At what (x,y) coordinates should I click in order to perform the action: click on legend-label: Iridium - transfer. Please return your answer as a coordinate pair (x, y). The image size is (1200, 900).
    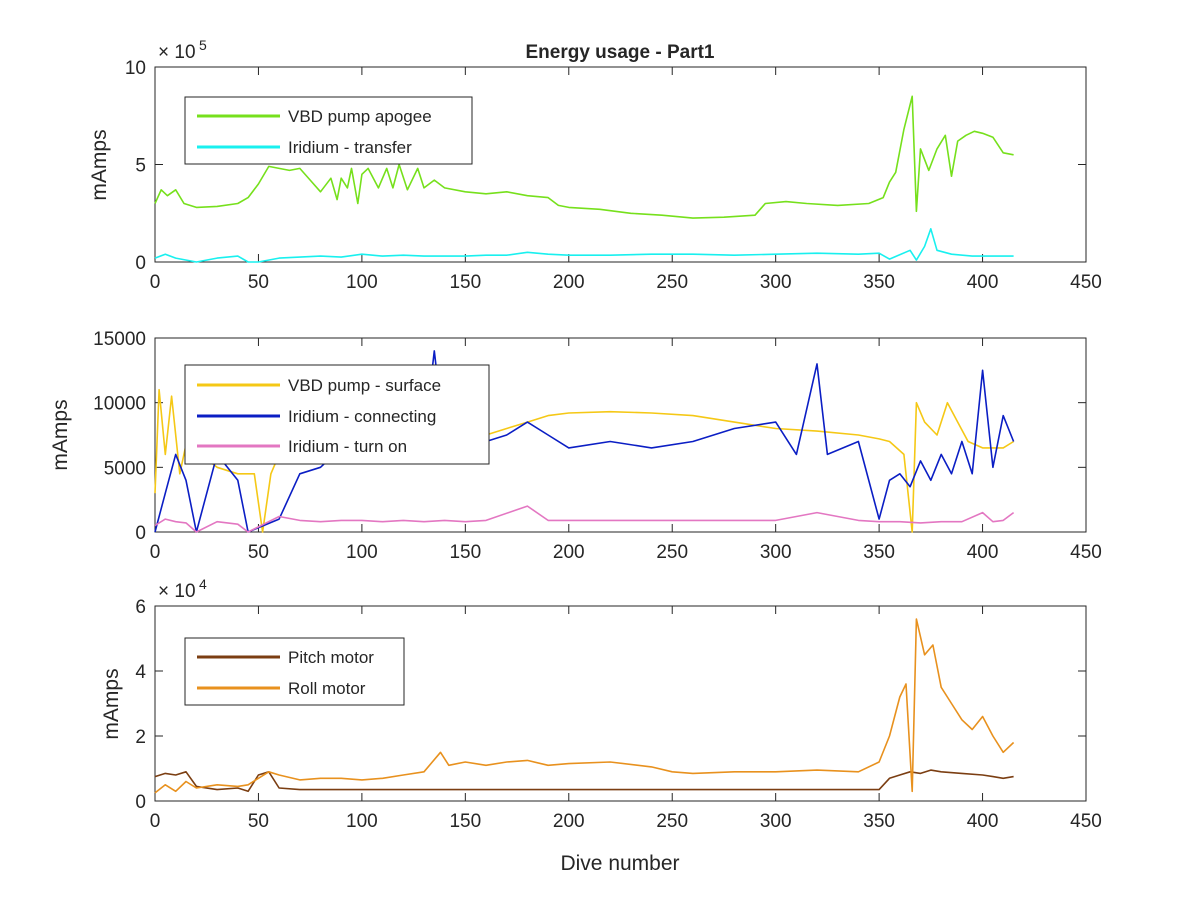
    Looking at the image, I should click on (350, 147).